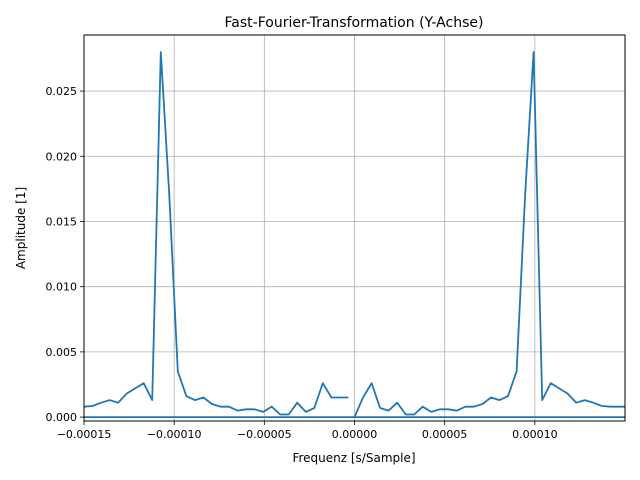 This screenshot has width=640, height=480. What do you see at coordinates (62, 156) in the screenshot?
I see `y-tick-label: 0.020` at bounding box center [62, 156].